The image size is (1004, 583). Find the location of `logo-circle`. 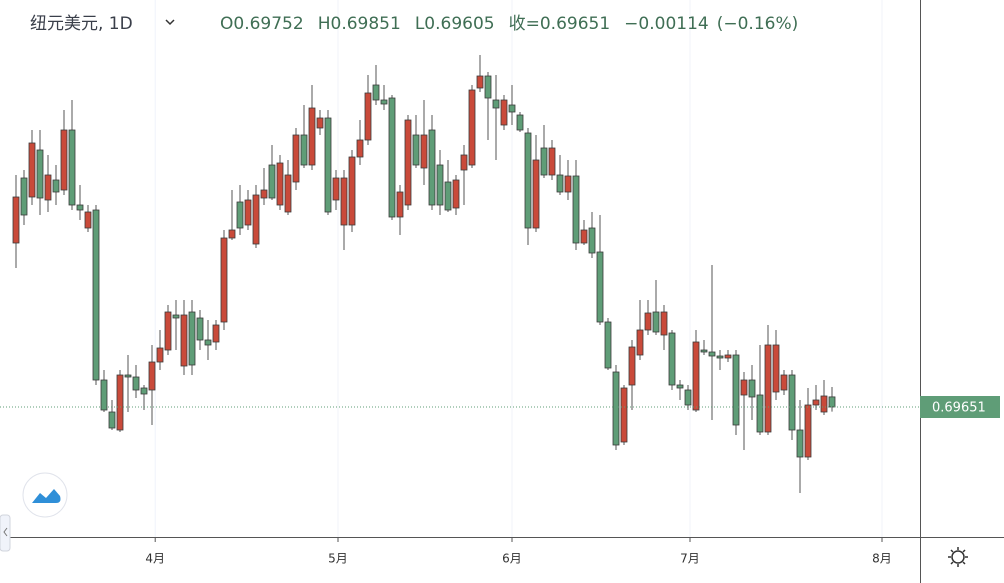

logo-circle is located at coordinates (45, 495).